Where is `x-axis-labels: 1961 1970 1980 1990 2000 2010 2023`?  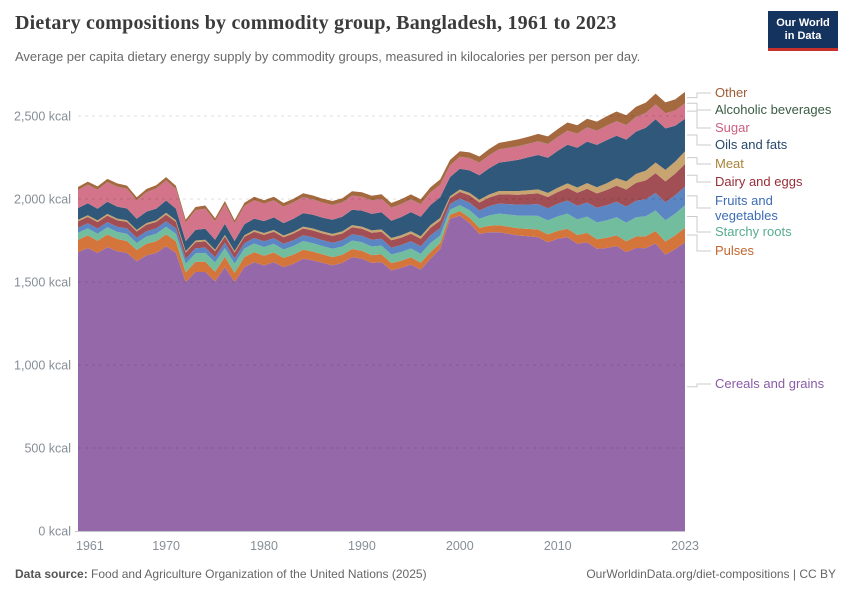 x-axis-labels: 1961 1970 1980 1990 2000 2010 2023 is located at coordinates (387, 546).